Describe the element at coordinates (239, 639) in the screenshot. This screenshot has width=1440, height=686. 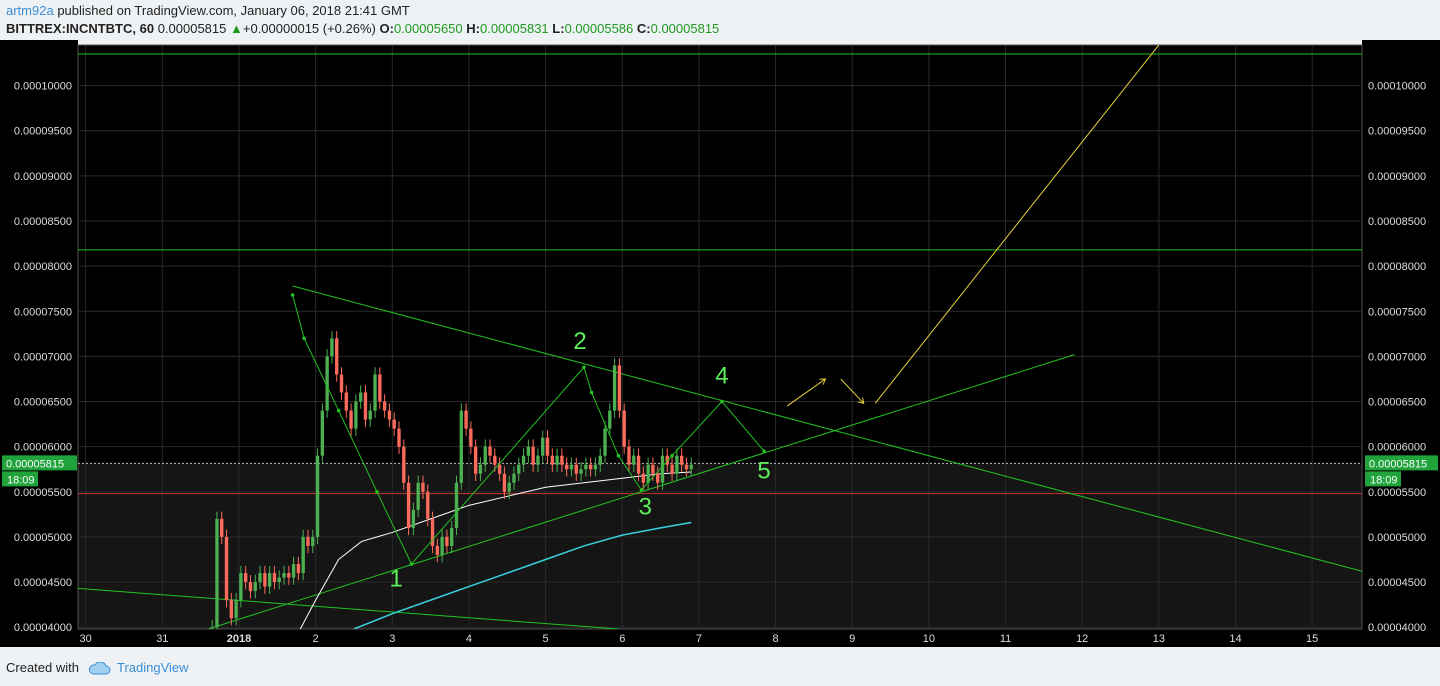
I see `x-tick-label: 2018` at that location.